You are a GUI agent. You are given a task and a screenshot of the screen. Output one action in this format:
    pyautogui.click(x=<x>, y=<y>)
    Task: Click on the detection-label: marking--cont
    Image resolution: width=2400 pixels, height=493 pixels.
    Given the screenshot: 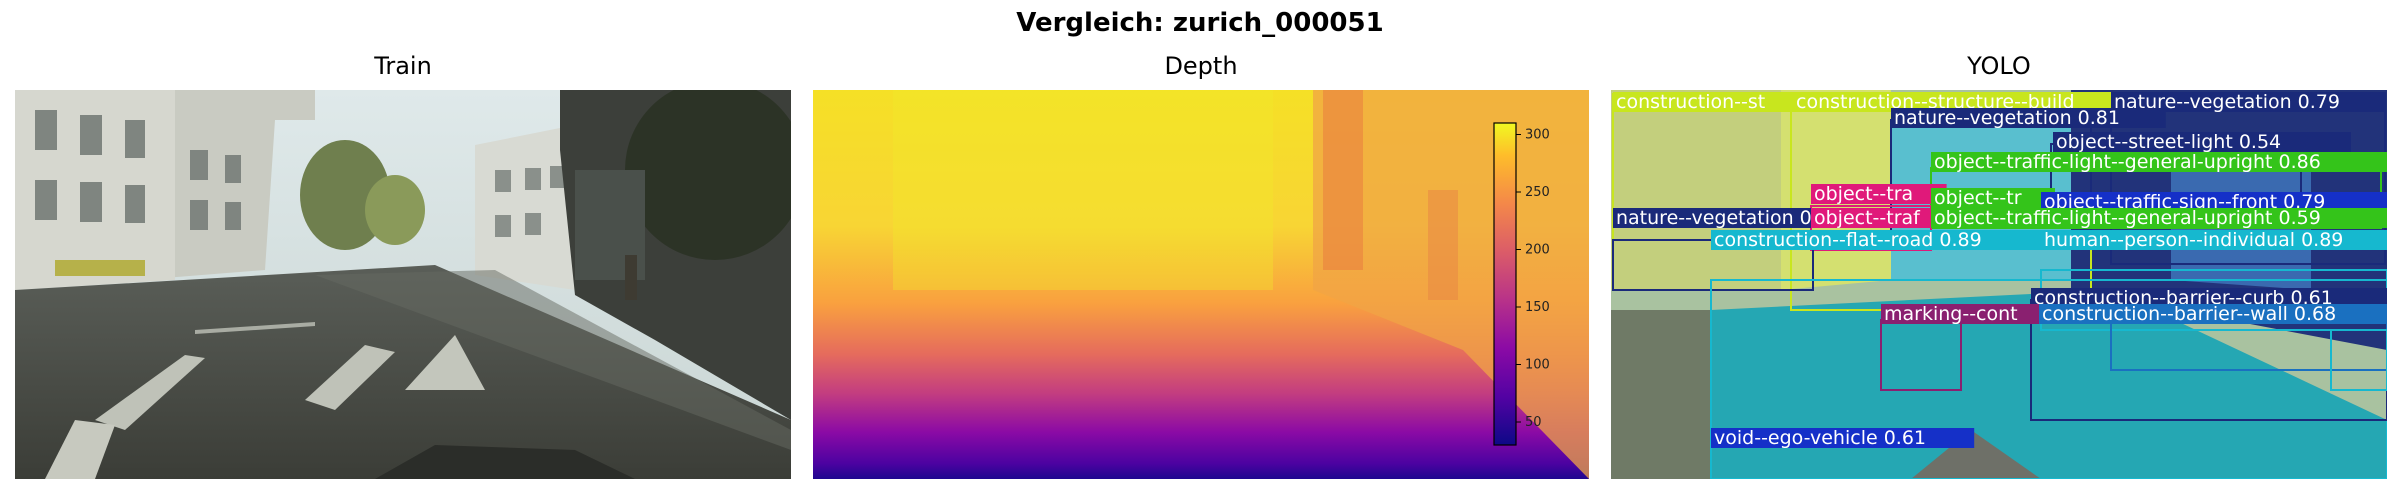 What is the action you would take?
    pyautogui.click(x=1951, y=314)
    